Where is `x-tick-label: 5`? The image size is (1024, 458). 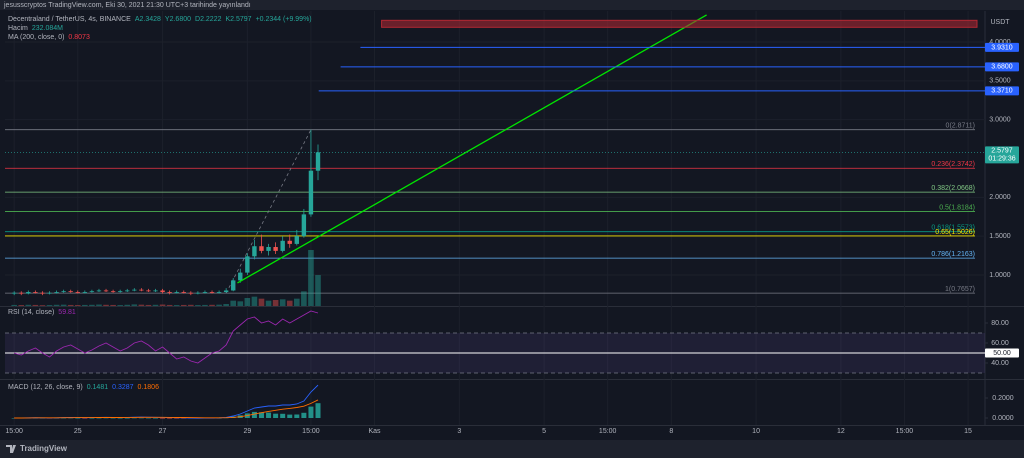
x-tick-label: 5 is located at coordinates (544, 431).